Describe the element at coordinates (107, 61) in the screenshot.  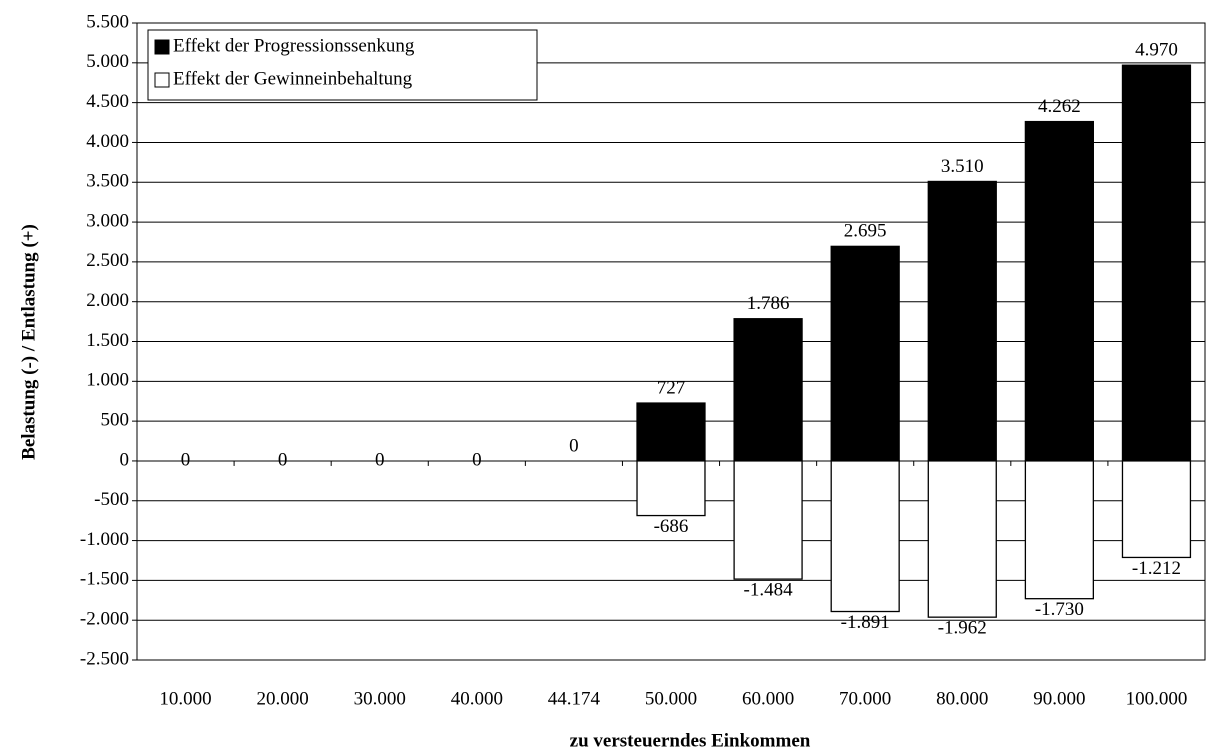
I see `y-tick-label: 5.000` at that location.